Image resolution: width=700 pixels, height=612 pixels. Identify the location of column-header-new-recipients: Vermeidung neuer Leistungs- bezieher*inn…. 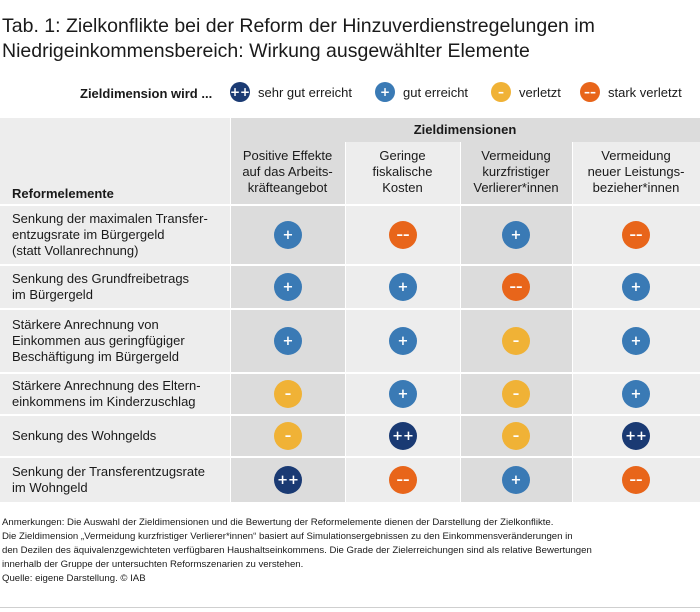
(636, 171).